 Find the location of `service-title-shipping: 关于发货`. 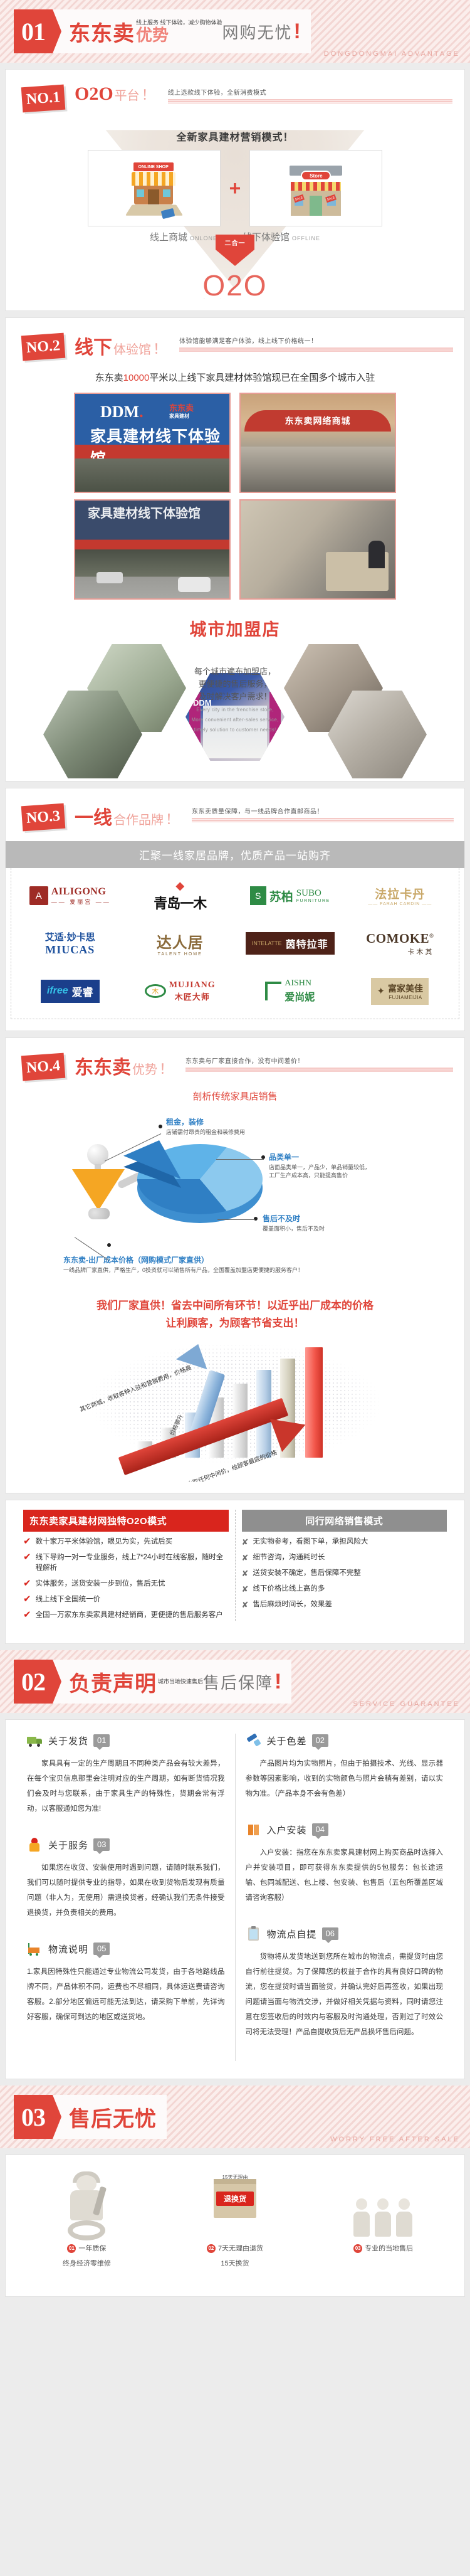

service-title-shipping: 关于发货 is located at coordinates (68, 1741).